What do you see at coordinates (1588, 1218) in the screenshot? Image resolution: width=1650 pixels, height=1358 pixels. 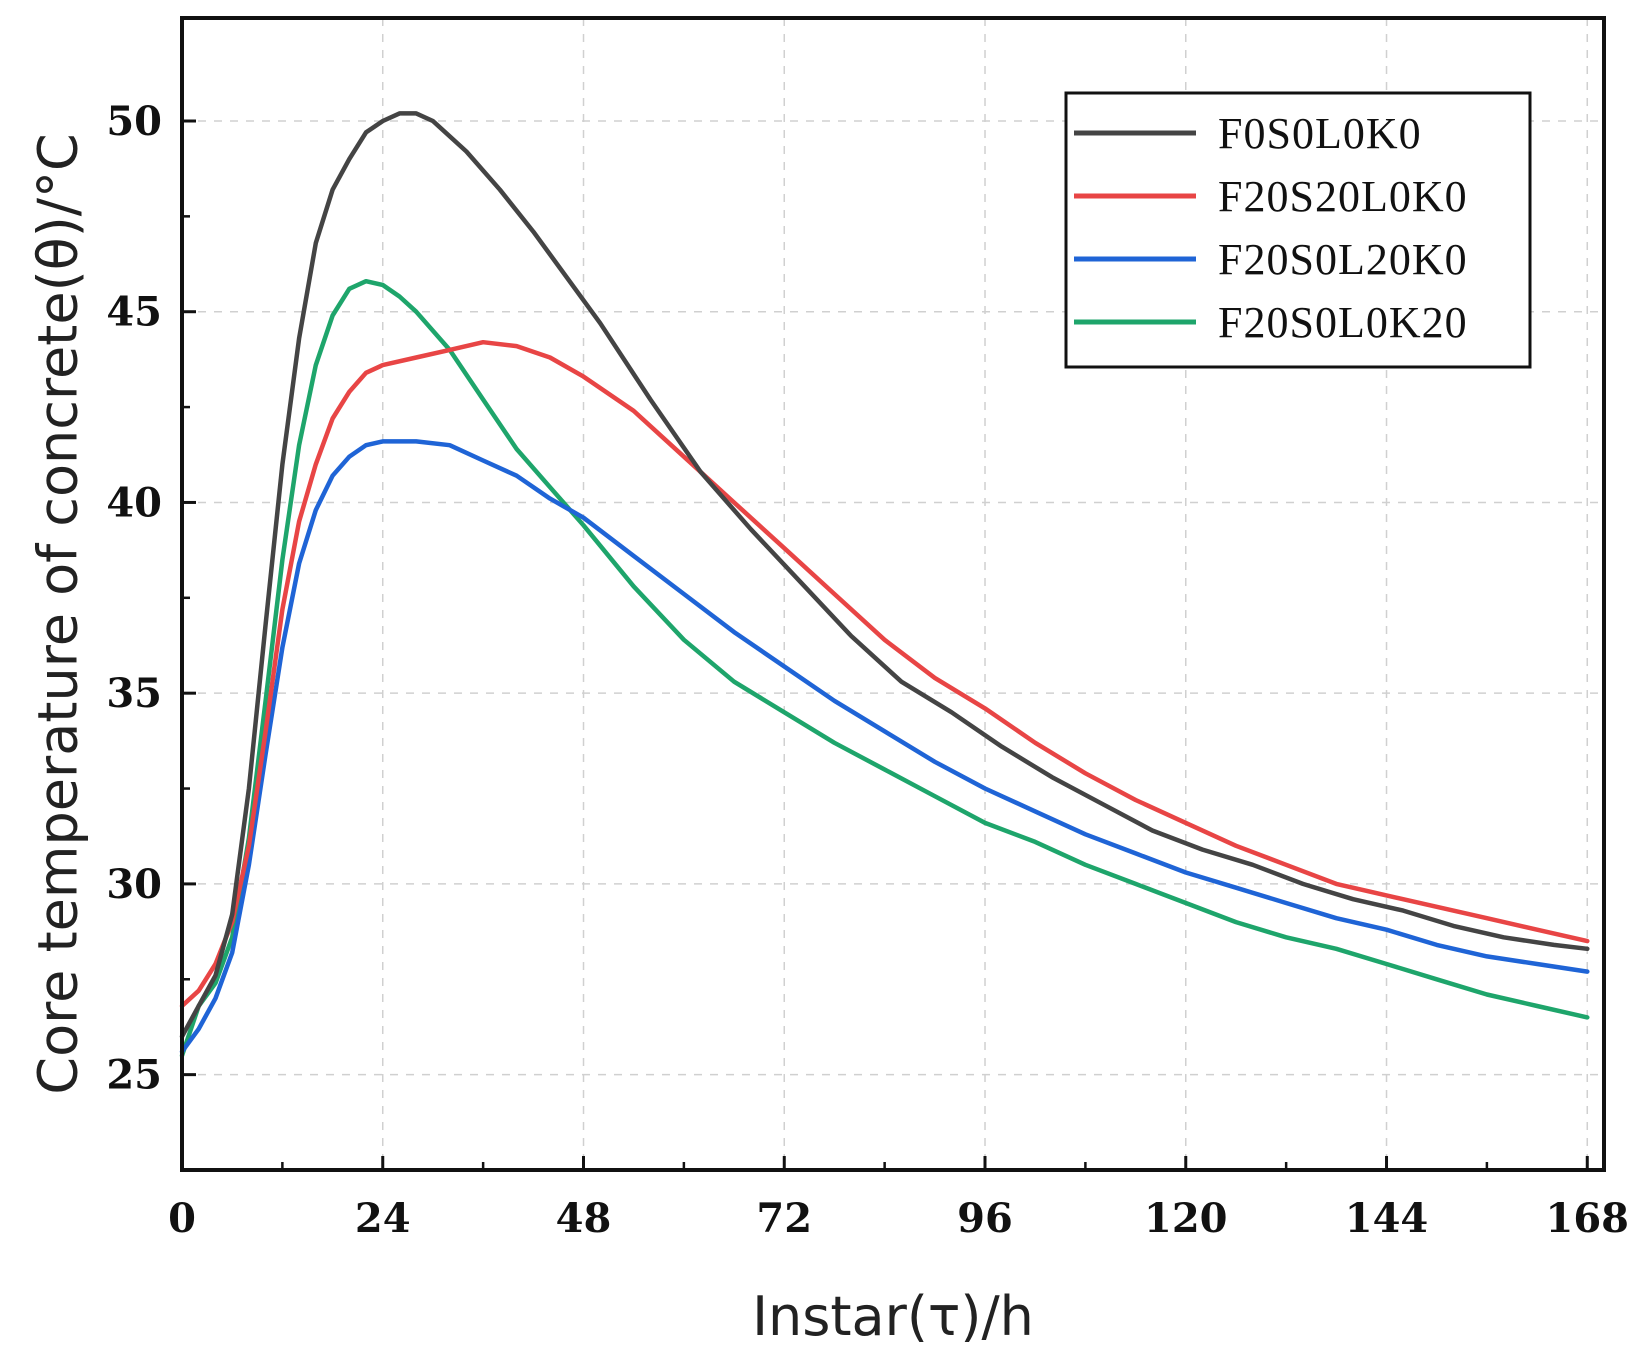 I see `x-tick-label: 168` at bounding box center [1588, 1218].